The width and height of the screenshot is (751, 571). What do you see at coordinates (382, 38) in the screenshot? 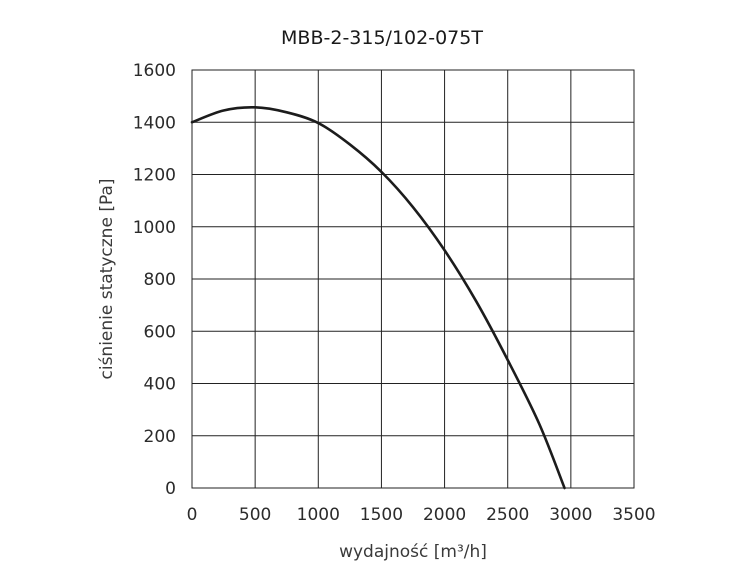
I see `chart-title: MBB-2-315/102-075T` at bounding box center [382, 38].